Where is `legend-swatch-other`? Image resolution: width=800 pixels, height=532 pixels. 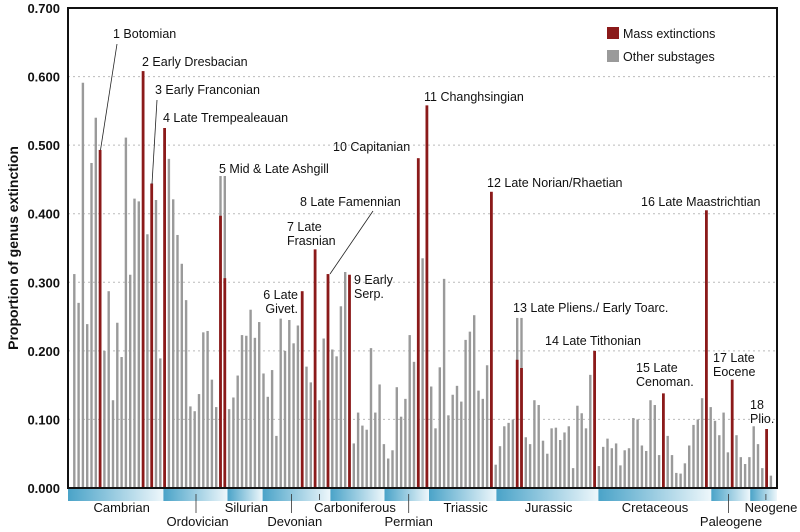 legend-swatch-other is located at coordinates (613, 56).